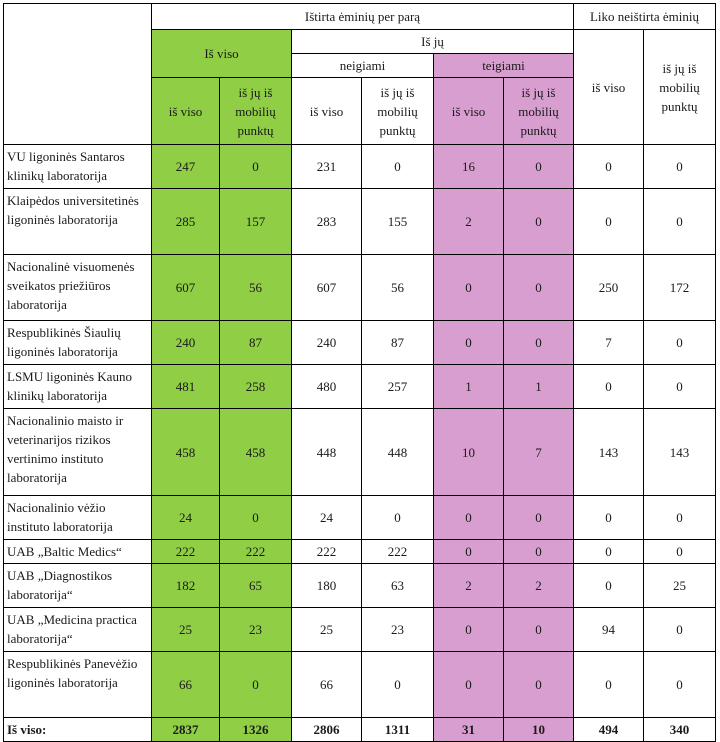  I want to click on cell-negative-mobile: 63, so click(397, 585).